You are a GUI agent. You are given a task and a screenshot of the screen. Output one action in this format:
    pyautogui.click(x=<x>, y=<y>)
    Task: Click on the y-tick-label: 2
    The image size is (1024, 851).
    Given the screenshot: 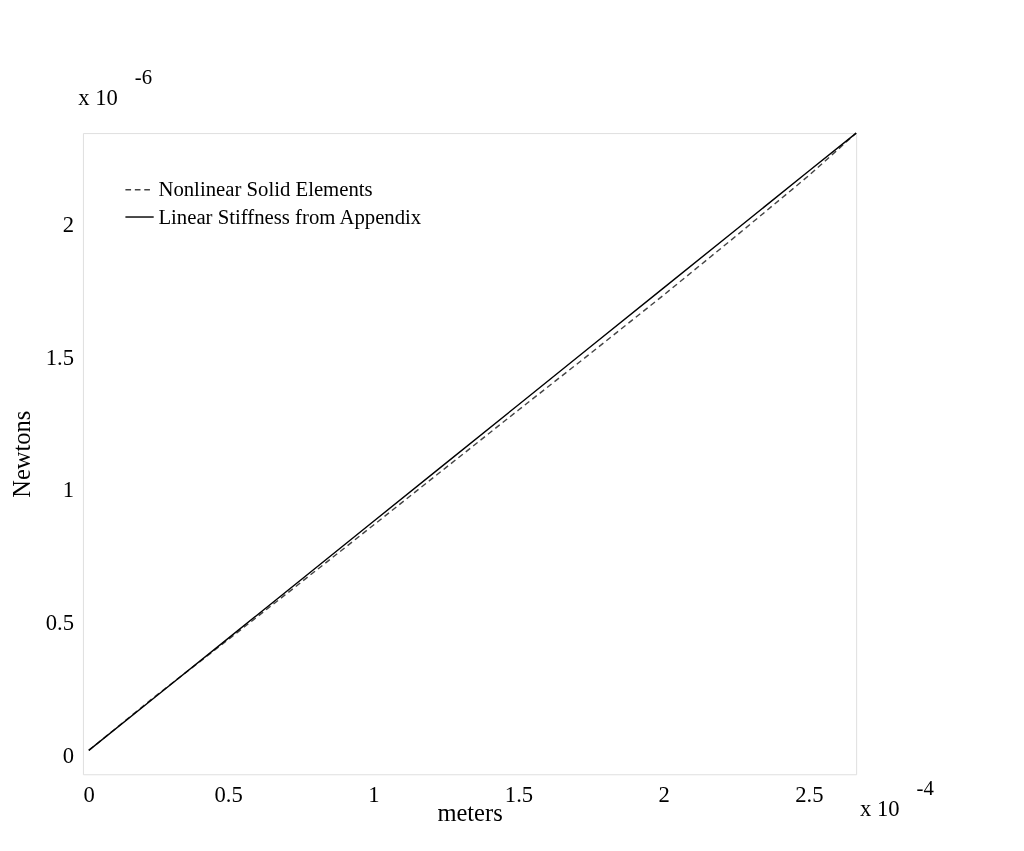 What is the action you would take?
    pyautogui.click(x=68, y=224)
    